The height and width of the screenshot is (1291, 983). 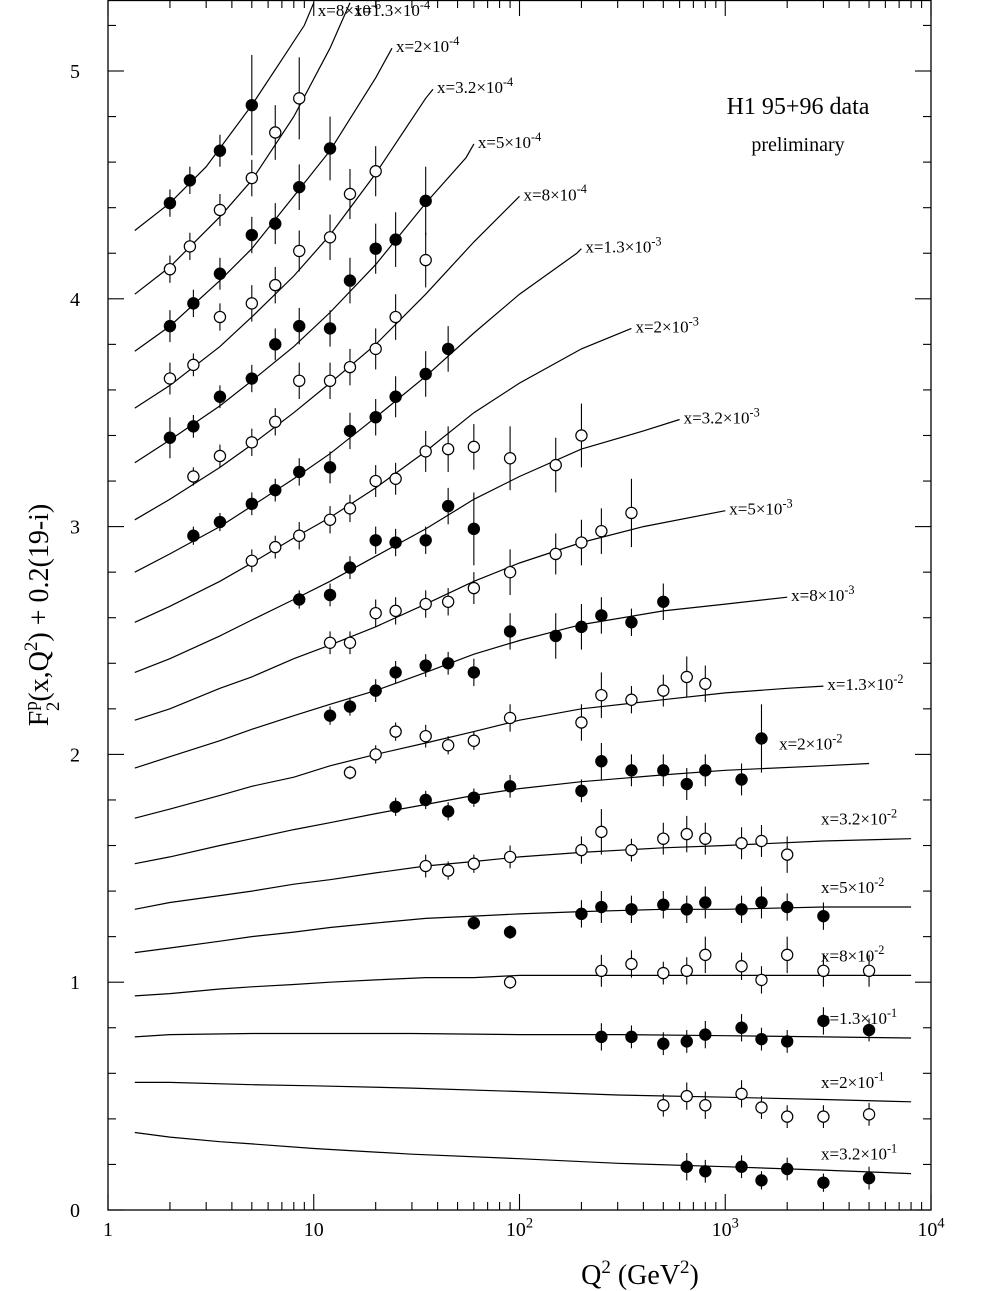 I want to click on curve-label: x=5×10-3, so click(x=760, y=508).